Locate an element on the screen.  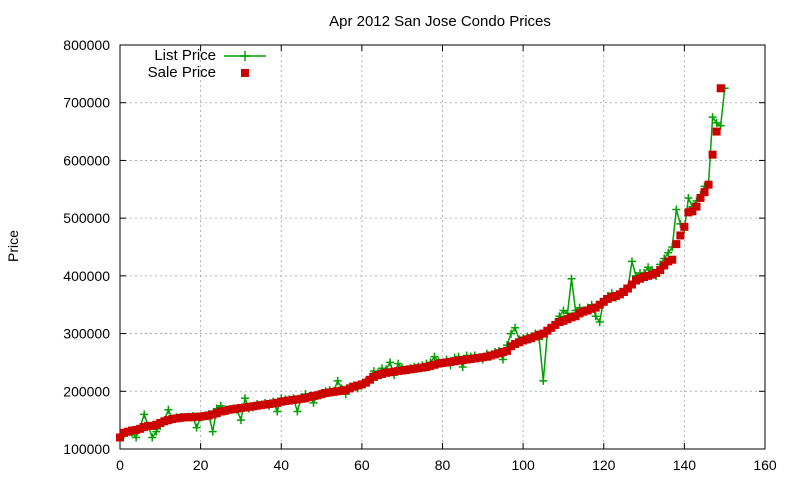
x-tick-label: 80 is located at coordinates (443, 465).